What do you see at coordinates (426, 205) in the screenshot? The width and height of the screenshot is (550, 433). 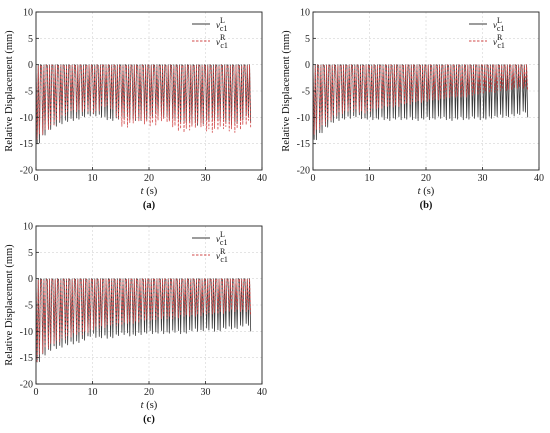 I see `panel-label: (b)` at bounding box center [426, 205].